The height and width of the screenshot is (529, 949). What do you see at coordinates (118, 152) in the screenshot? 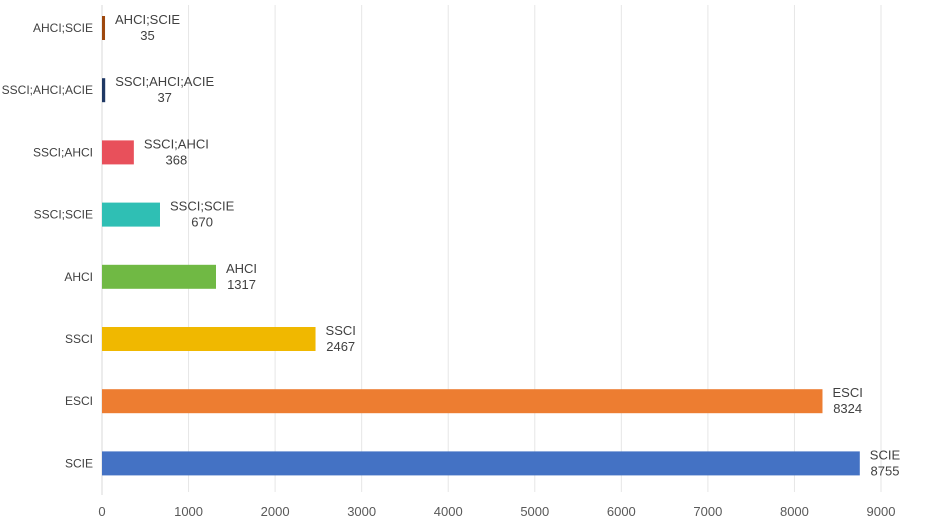
I see `bar-ssci-ahci` at bounding box center [118, 152].